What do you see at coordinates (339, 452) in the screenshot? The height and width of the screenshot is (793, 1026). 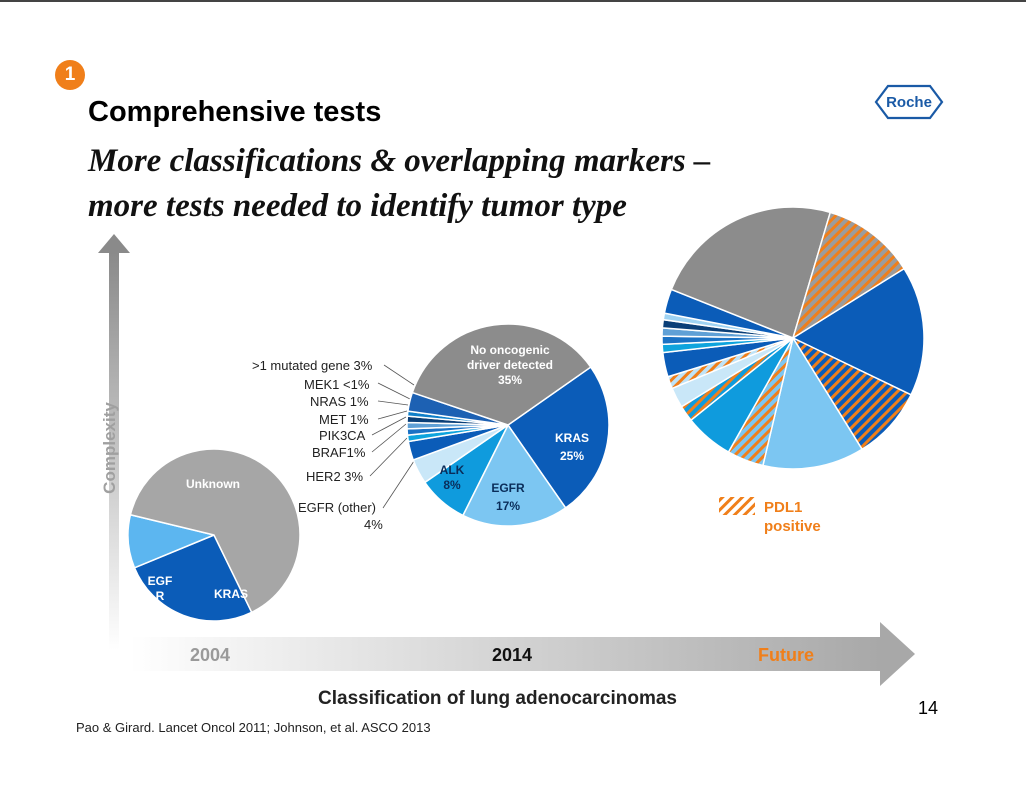 I see `callout-braf: BRAF1%` at bounding box center [339, 452].